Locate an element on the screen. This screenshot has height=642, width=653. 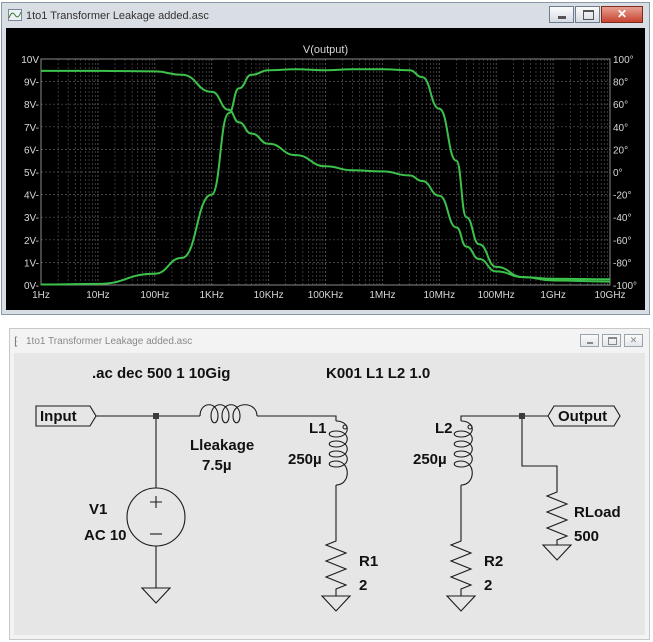
ac-directive: .ac dec 500 1 10Gig is located at coordinates (161, 373).